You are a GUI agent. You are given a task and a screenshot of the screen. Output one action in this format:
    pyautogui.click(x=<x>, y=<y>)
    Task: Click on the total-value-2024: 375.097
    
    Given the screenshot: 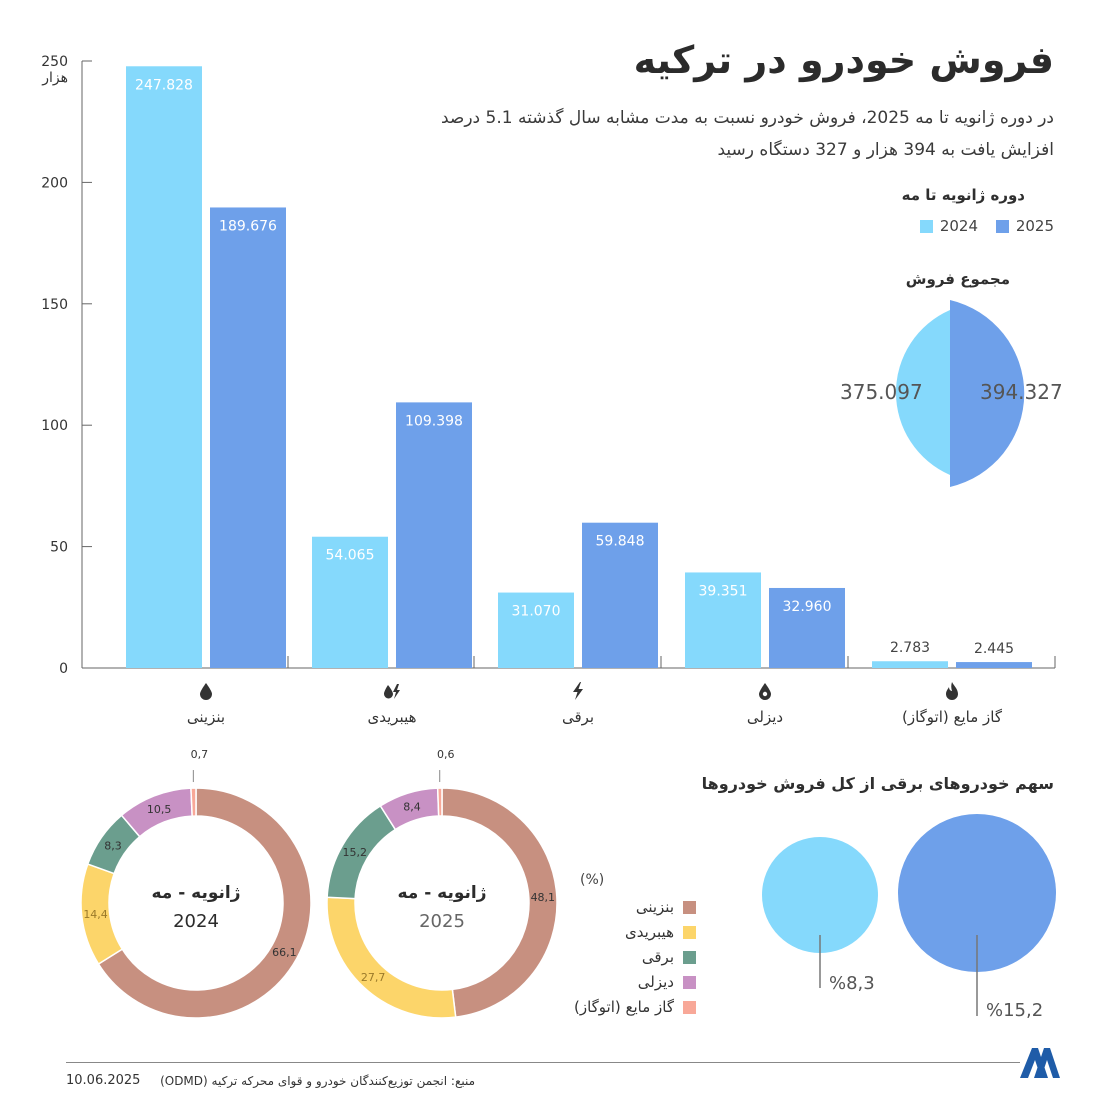 What is the action you would take?
    pyautogui.click(x=881, y=392)
    